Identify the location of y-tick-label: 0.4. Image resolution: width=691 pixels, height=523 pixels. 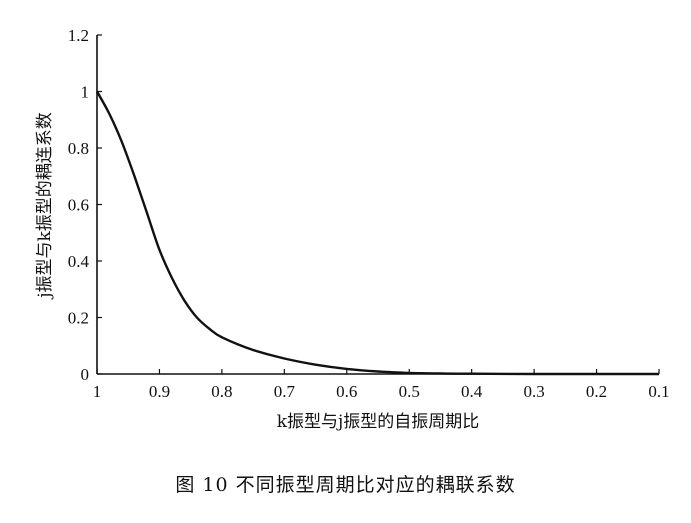
(79, 261).